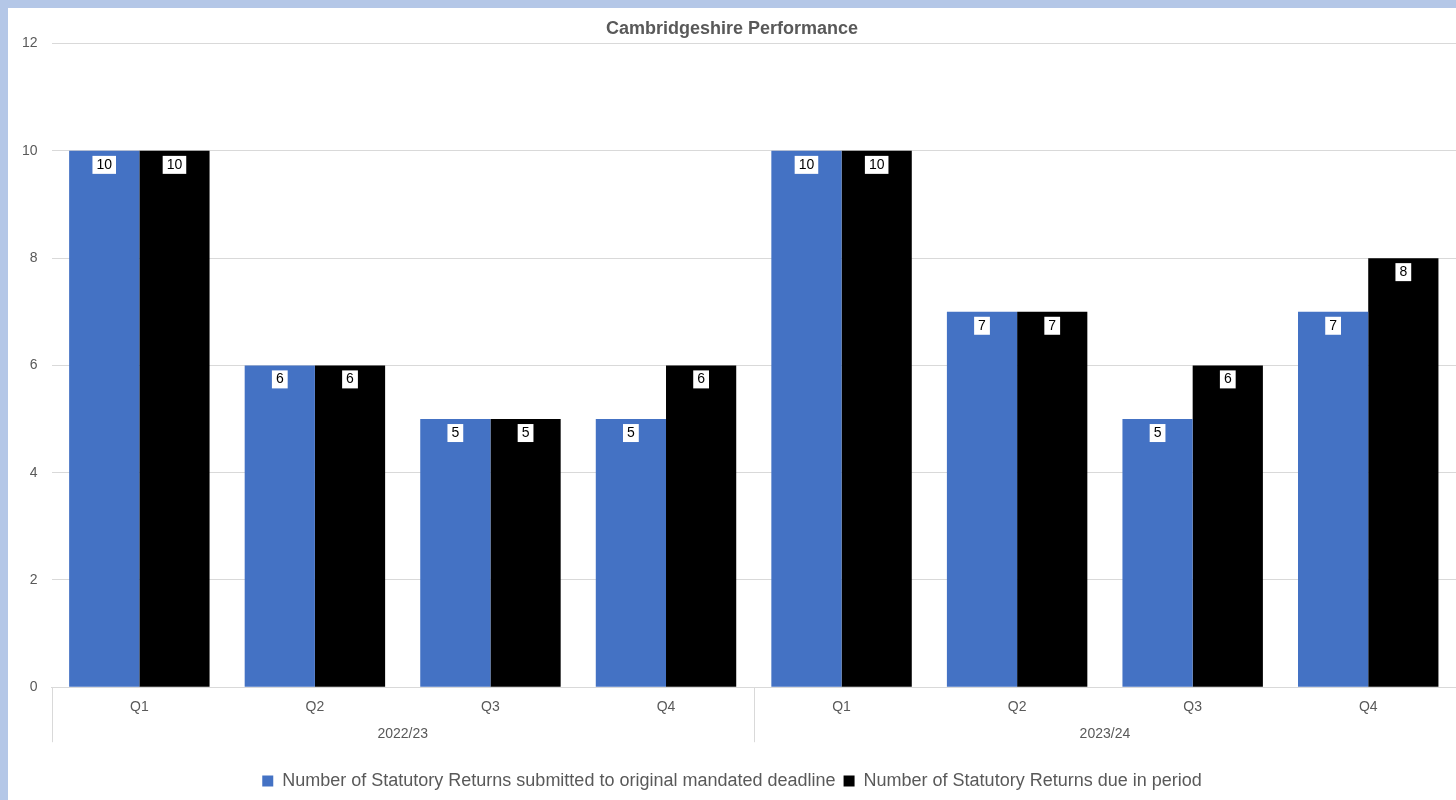 The image size is (1456, 800). What do you see at coordinates (1032, 779) in the screenshot?
I see `legend-label: Number of Statutory Returns due in period` at bounding box center [1032, 779].